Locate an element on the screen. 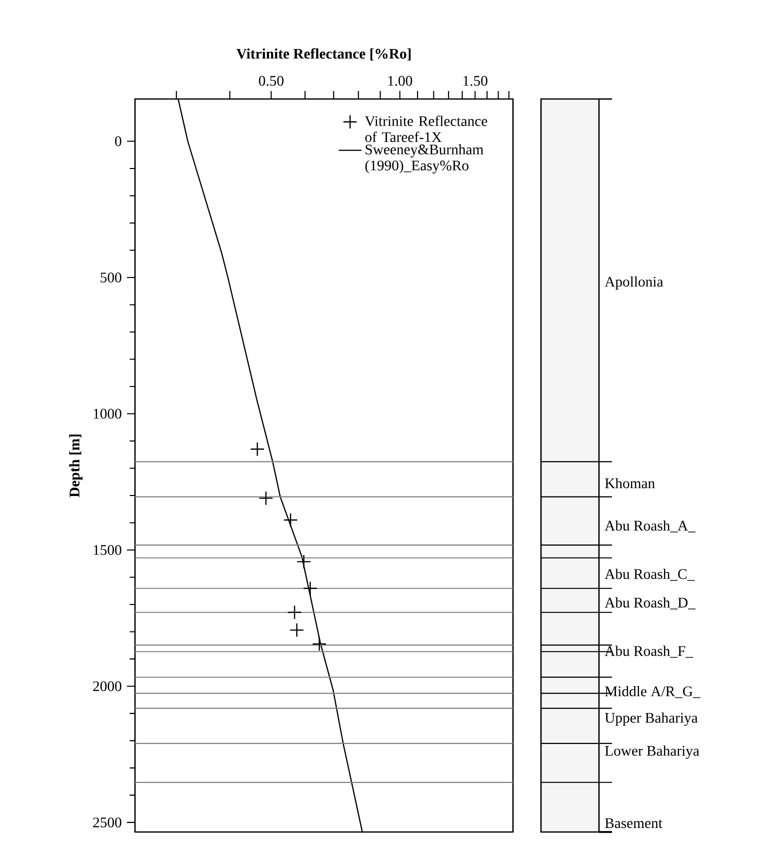 This screenshot has height=847, width=779. legend-label: Sweeney&Burnham (1990)_Easy%Ro is located at coordinates (424, 159).